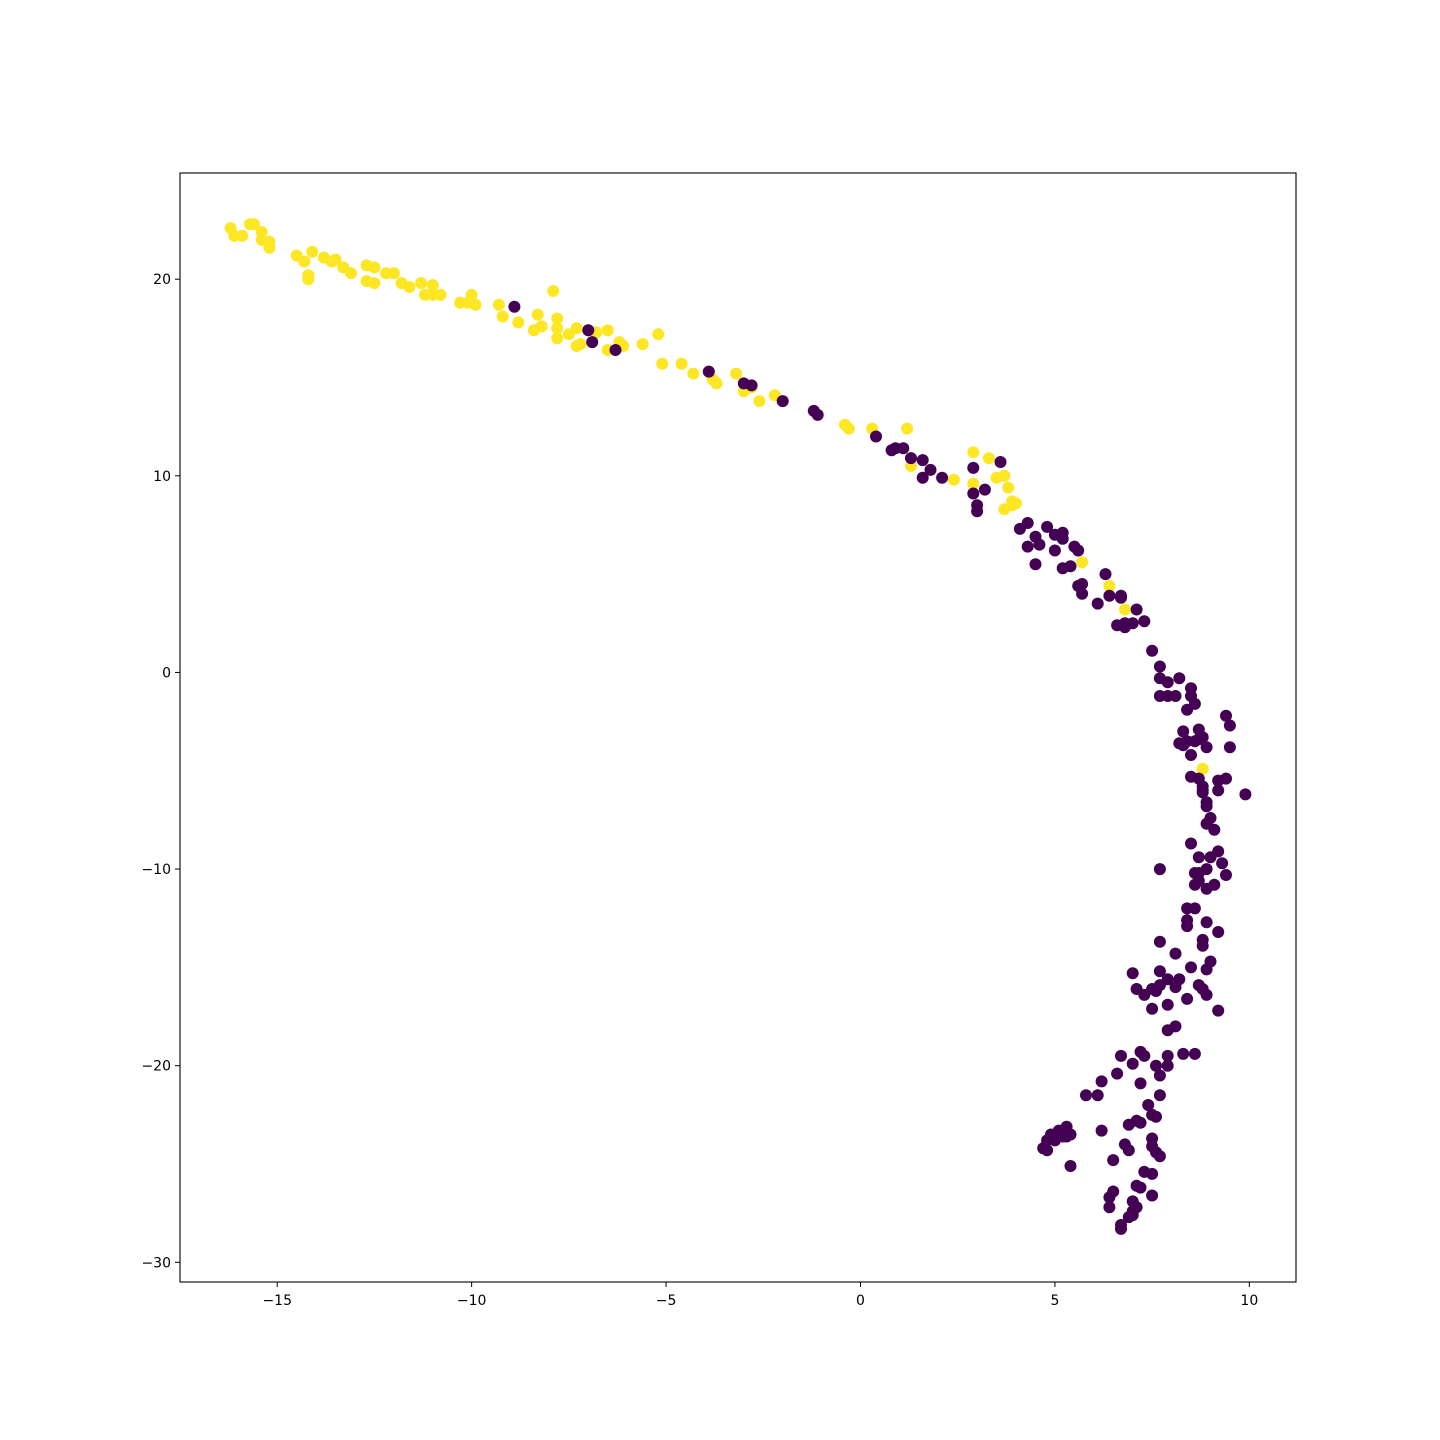 This screenshot has height=1440, width=1440. I want to click on x-tick-label: −15, so click(277, 1301).